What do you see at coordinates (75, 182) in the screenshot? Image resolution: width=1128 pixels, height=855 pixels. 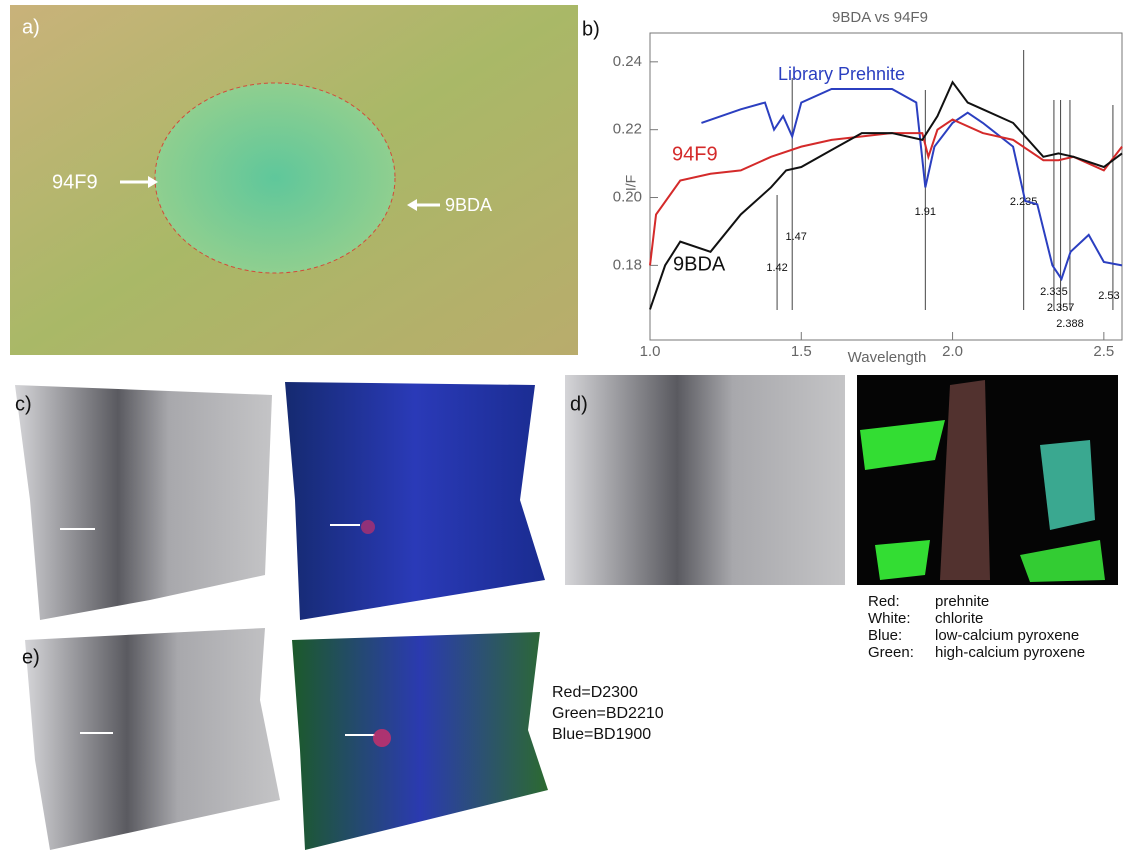 I see `arrow-label: 94F9` at bounding box center [75, 182].